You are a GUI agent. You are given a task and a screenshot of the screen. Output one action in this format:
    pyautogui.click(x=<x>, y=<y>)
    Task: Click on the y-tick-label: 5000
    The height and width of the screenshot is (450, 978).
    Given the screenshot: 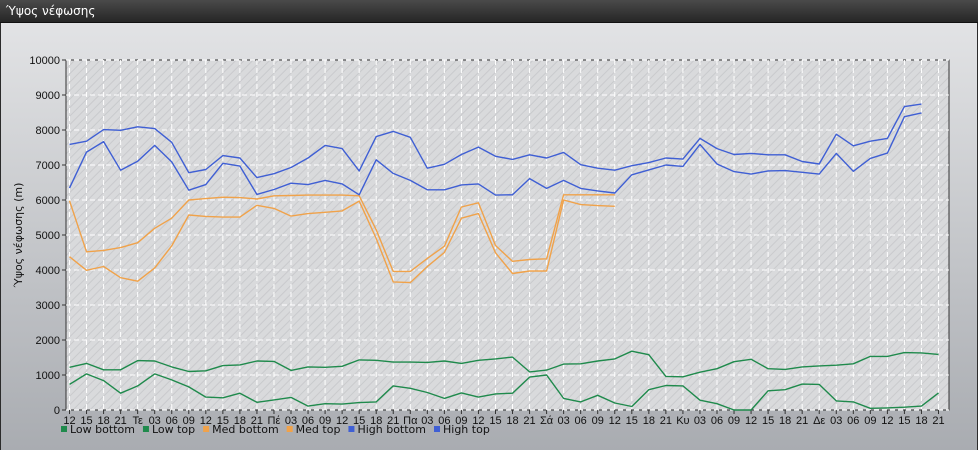 What is the action you would take?
    pyautogui.click(x=48, y=236)
    